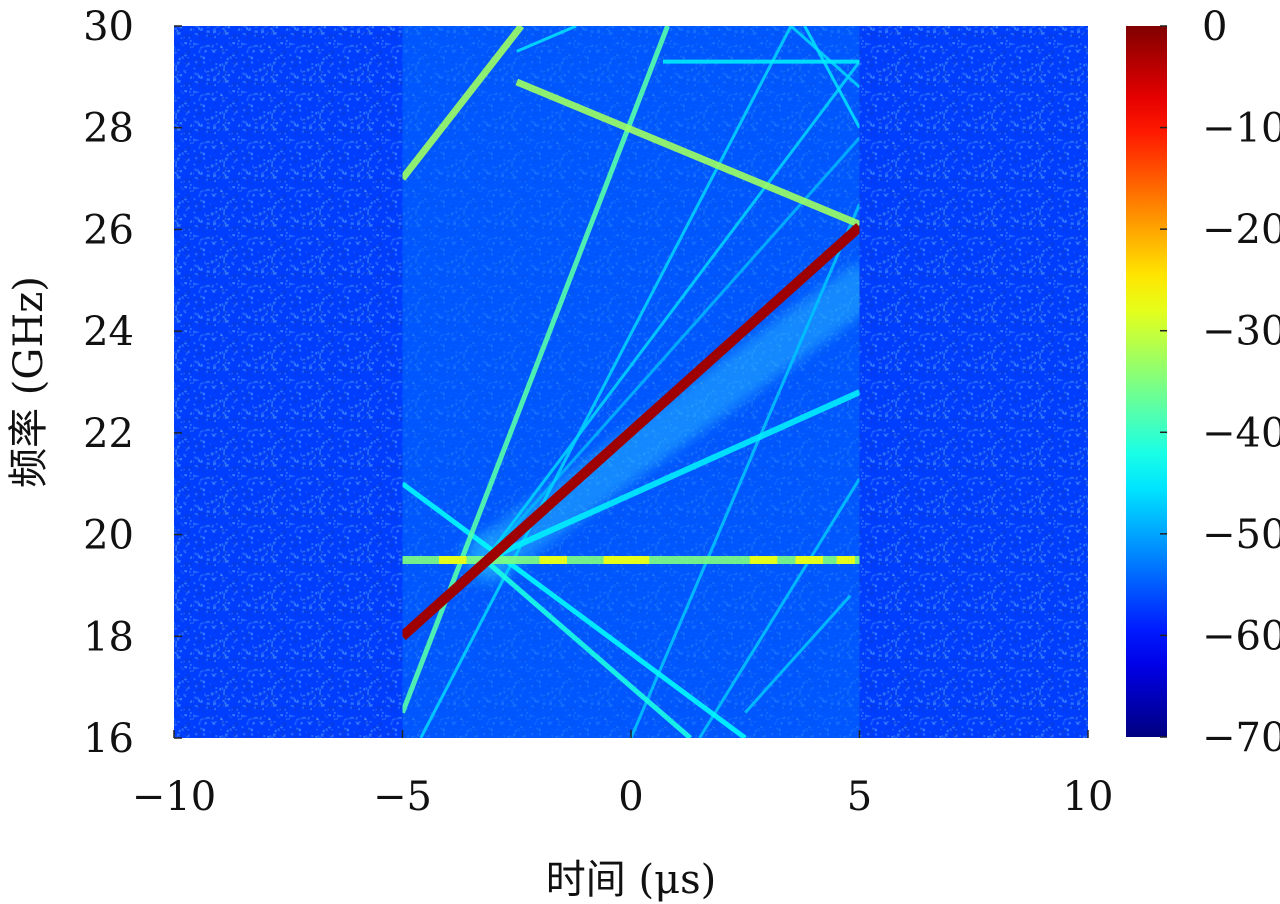 The width and height of the screenshot is (1280, 904). What do you see at coordinates (108, 637) in the screenshot?
I see `y-tick-label: 18` at bounding box center [108, 637].